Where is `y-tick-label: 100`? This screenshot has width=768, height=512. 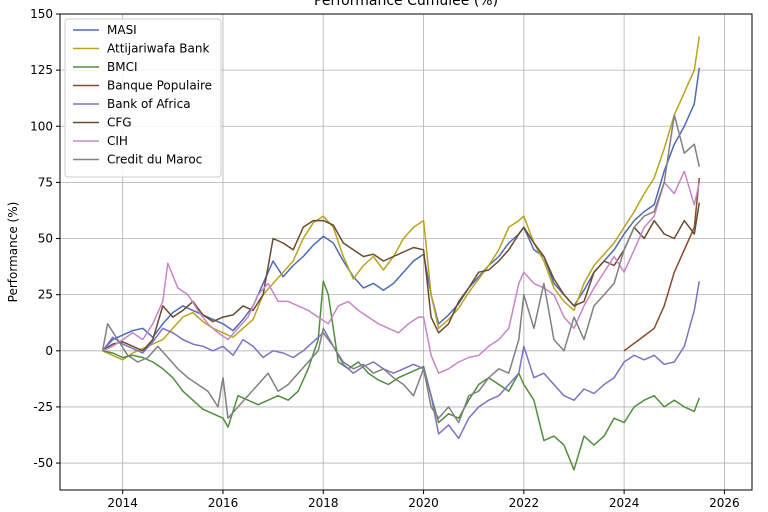
y-tick-label: 100 is located at coordinates (41, 126).